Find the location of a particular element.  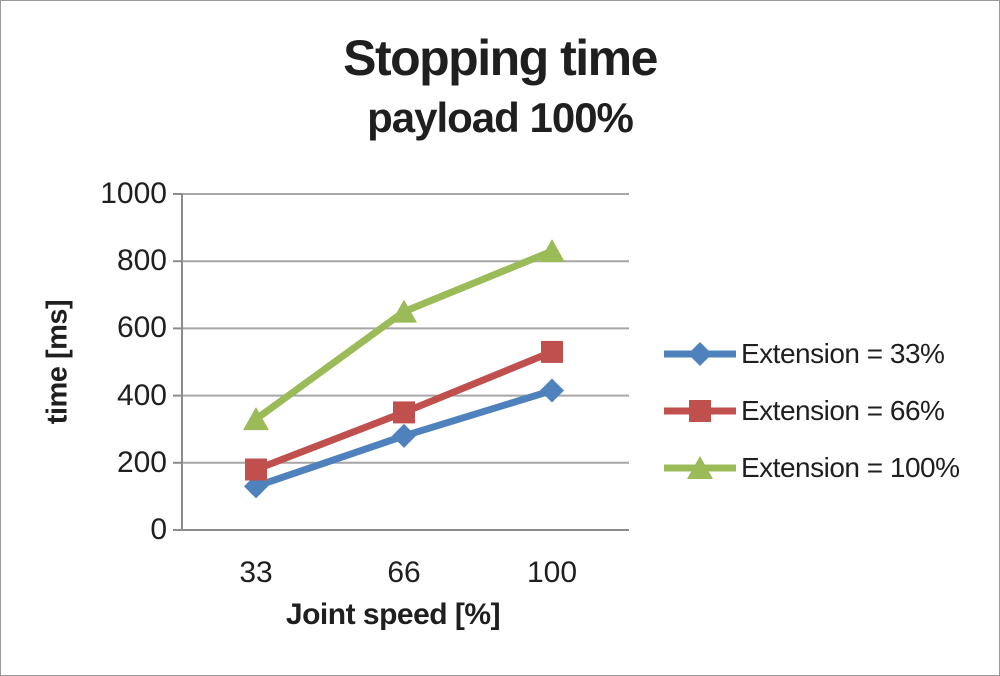

legend-diamond-marker-icon is located at coordinates (700, 353).